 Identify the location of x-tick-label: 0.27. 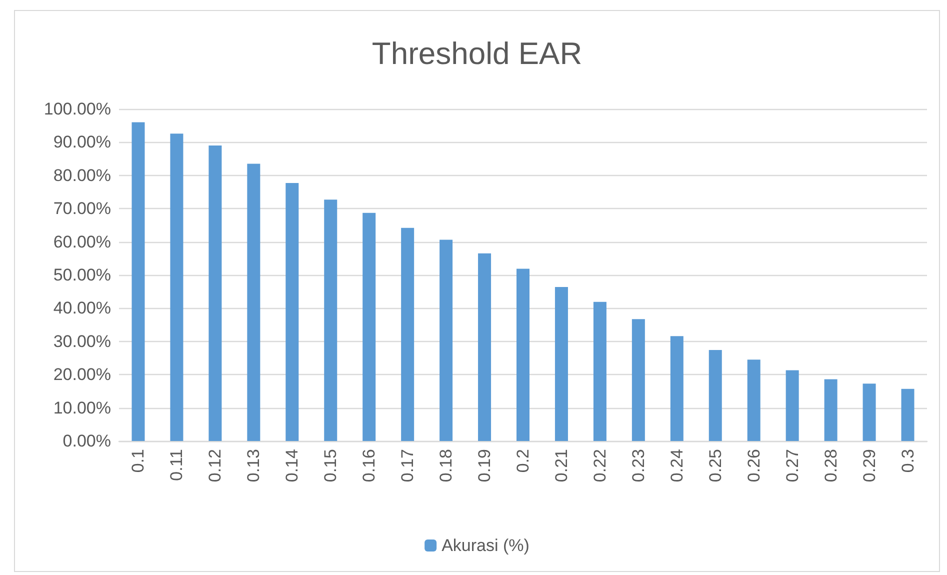
(792, 465).